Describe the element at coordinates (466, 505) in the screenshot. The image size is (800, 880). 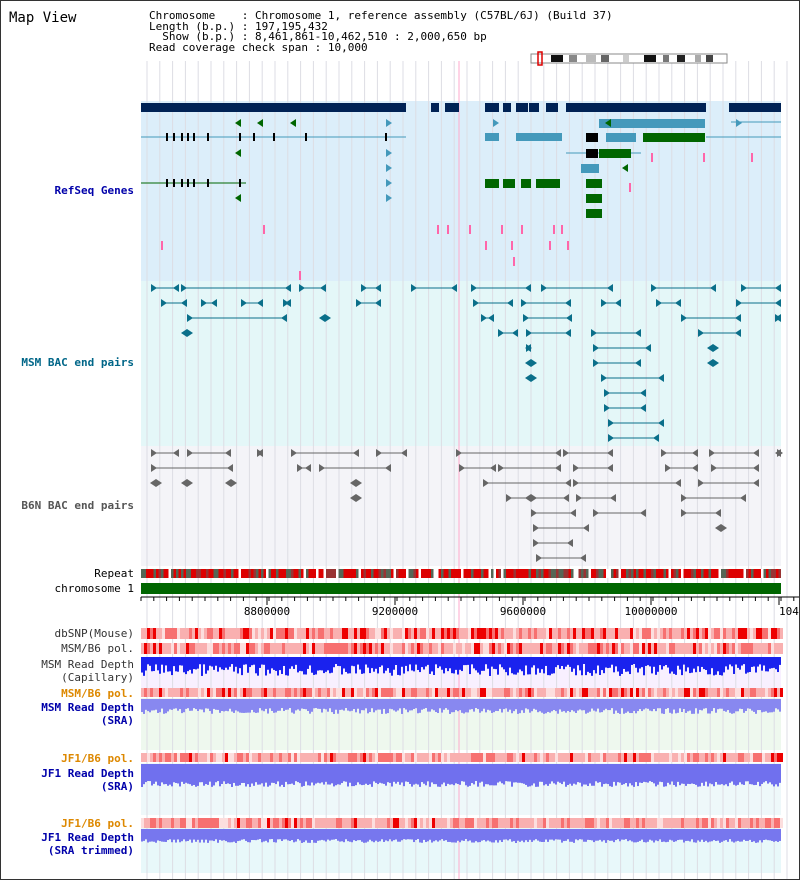
I see `b6n-bac-pairs` at that location.